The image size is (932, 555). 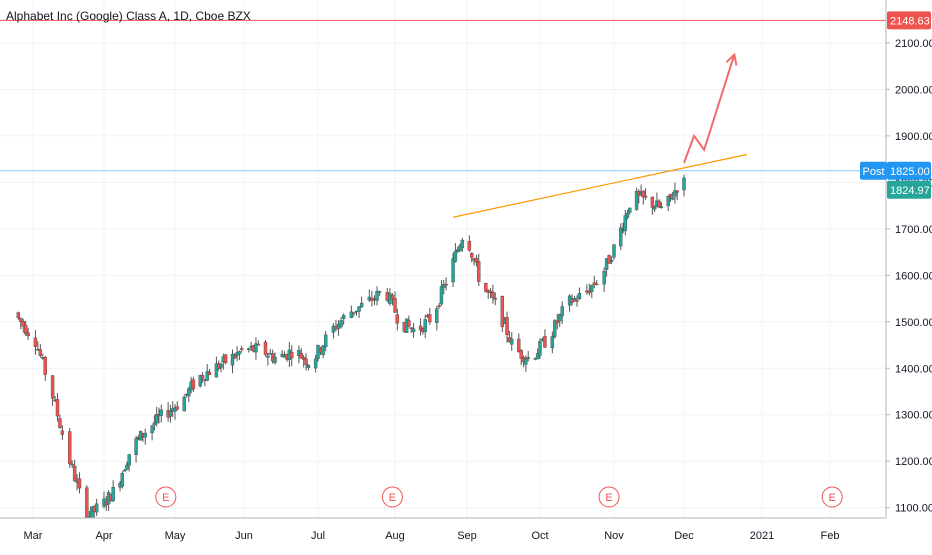 What do you see at coordinates (913, 323) in the screenshot?
I see `y-tick-label: 1500.00` at bounding box center [913, 323].